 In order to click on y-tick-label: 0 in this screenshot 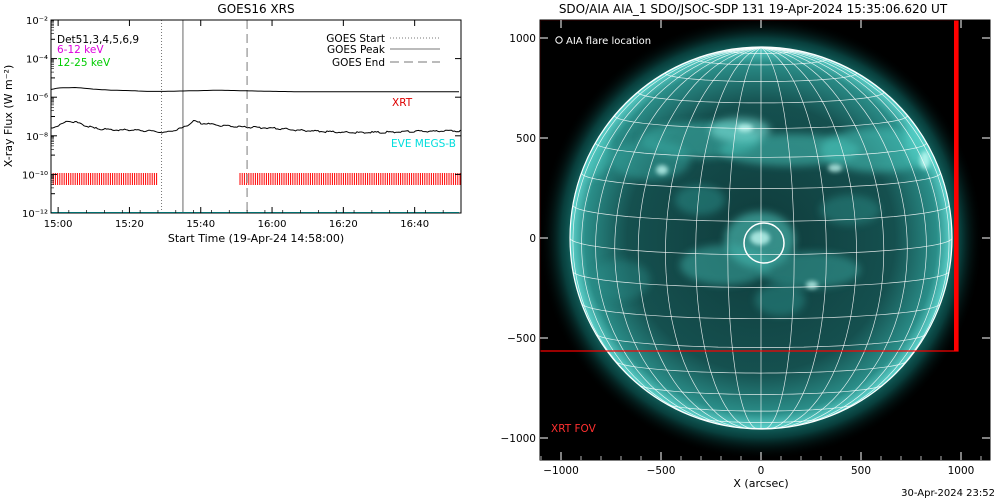, I will do `click(532, 239)`.